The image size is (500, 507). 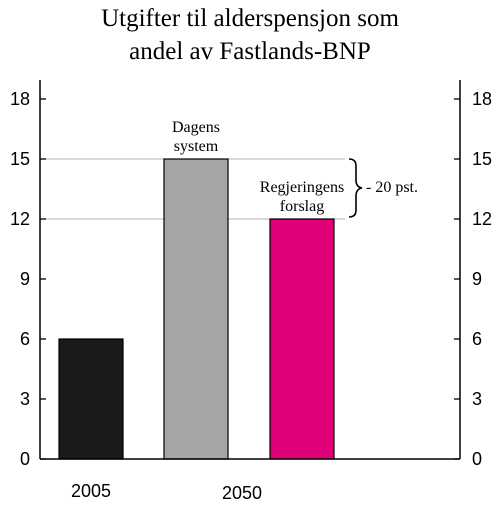 What do you see at coordinates (25, 279) in the screenshot?
I see `y-tick-label-left: 9` at bounding box center [25, 279].